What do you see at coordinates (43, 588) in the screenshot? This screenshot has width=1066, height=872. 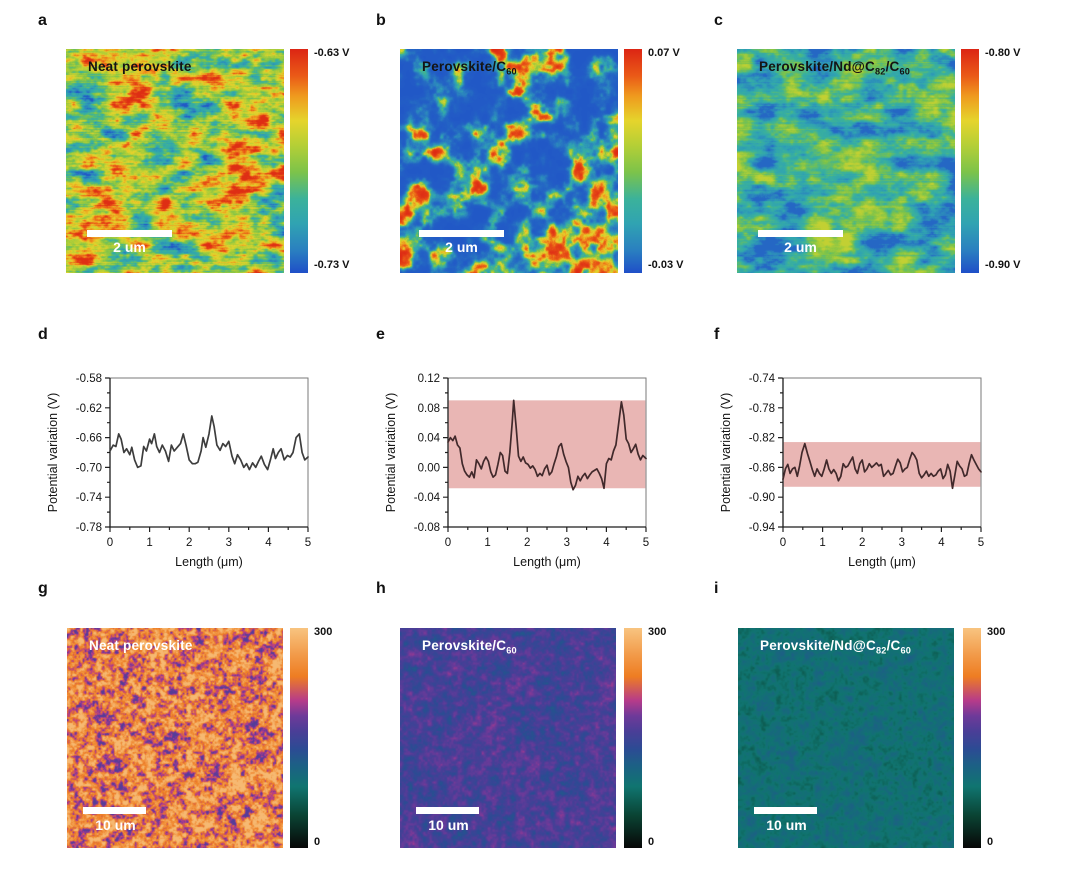 I see `panel-letter-g: g` at bounding box center [43, 588].